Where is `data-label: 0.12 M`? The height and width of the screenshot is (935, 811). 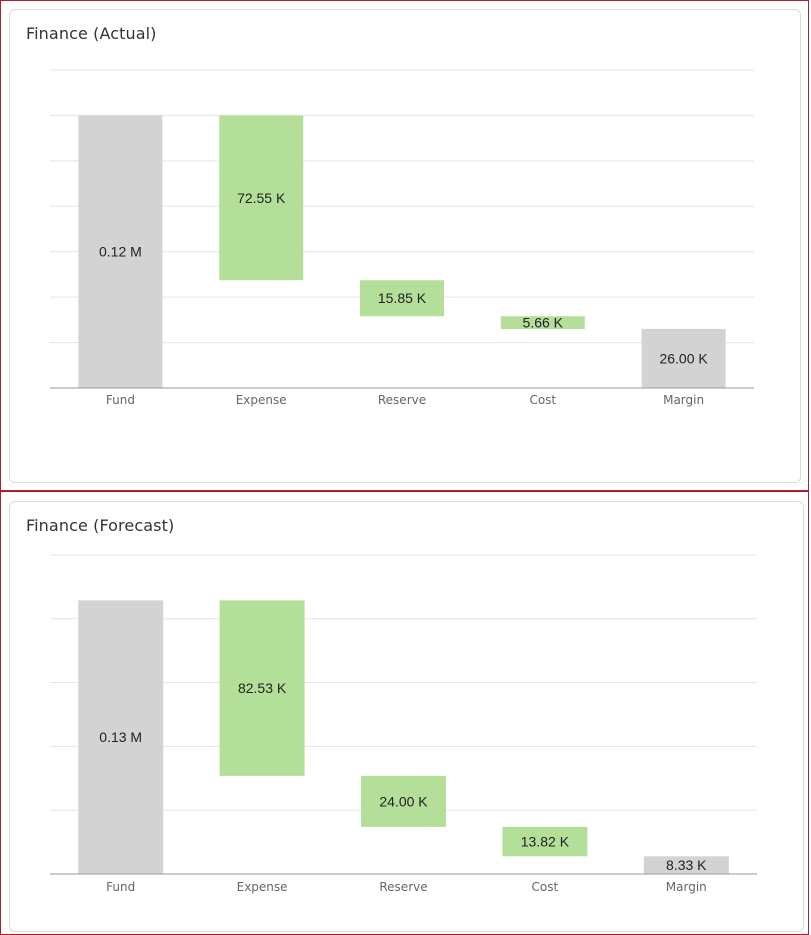
data-label: 0.12 M is located at coordinates (120, 252).